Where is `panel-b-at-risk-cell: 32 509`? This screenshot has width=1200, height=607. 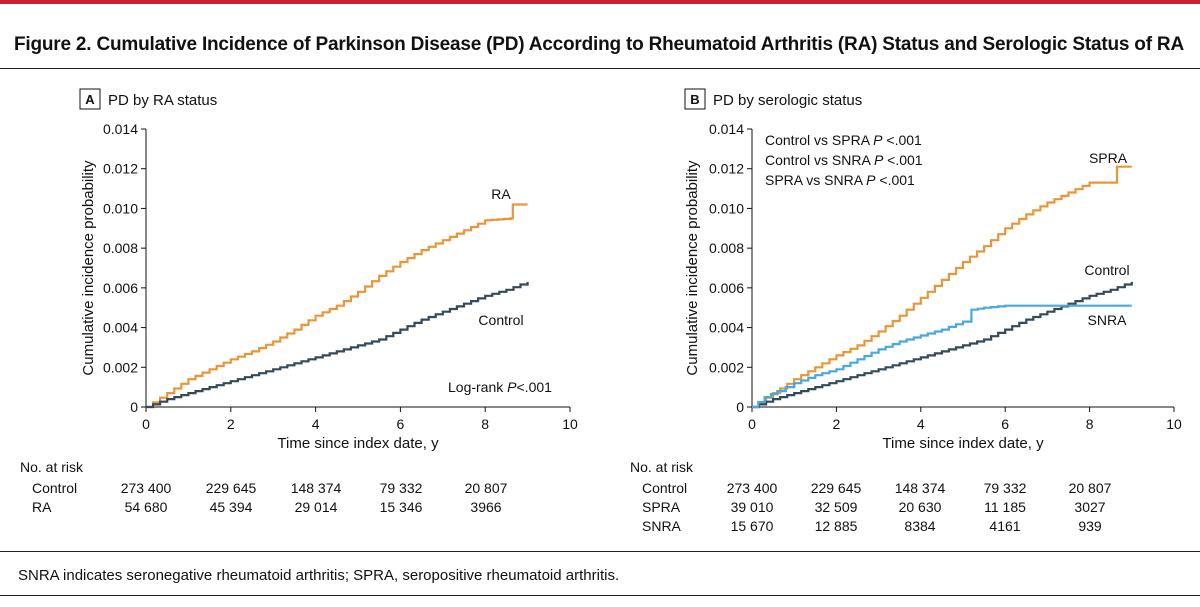
panel-b-at-risk-cell: 32 509 is located at coordinates (836, 507).